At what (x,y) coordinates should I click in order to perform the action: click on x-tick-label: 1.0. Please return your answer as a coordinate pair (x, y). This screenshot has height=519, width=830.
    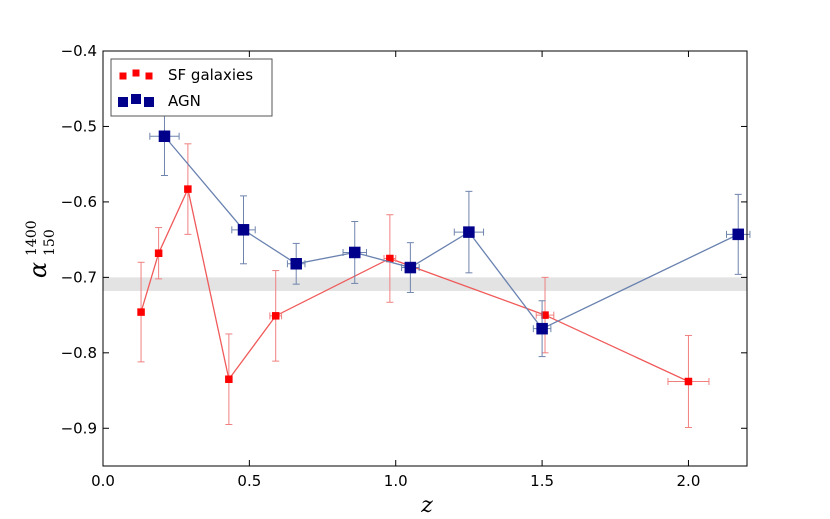
    Looking at the image, I should click on (396, 481).